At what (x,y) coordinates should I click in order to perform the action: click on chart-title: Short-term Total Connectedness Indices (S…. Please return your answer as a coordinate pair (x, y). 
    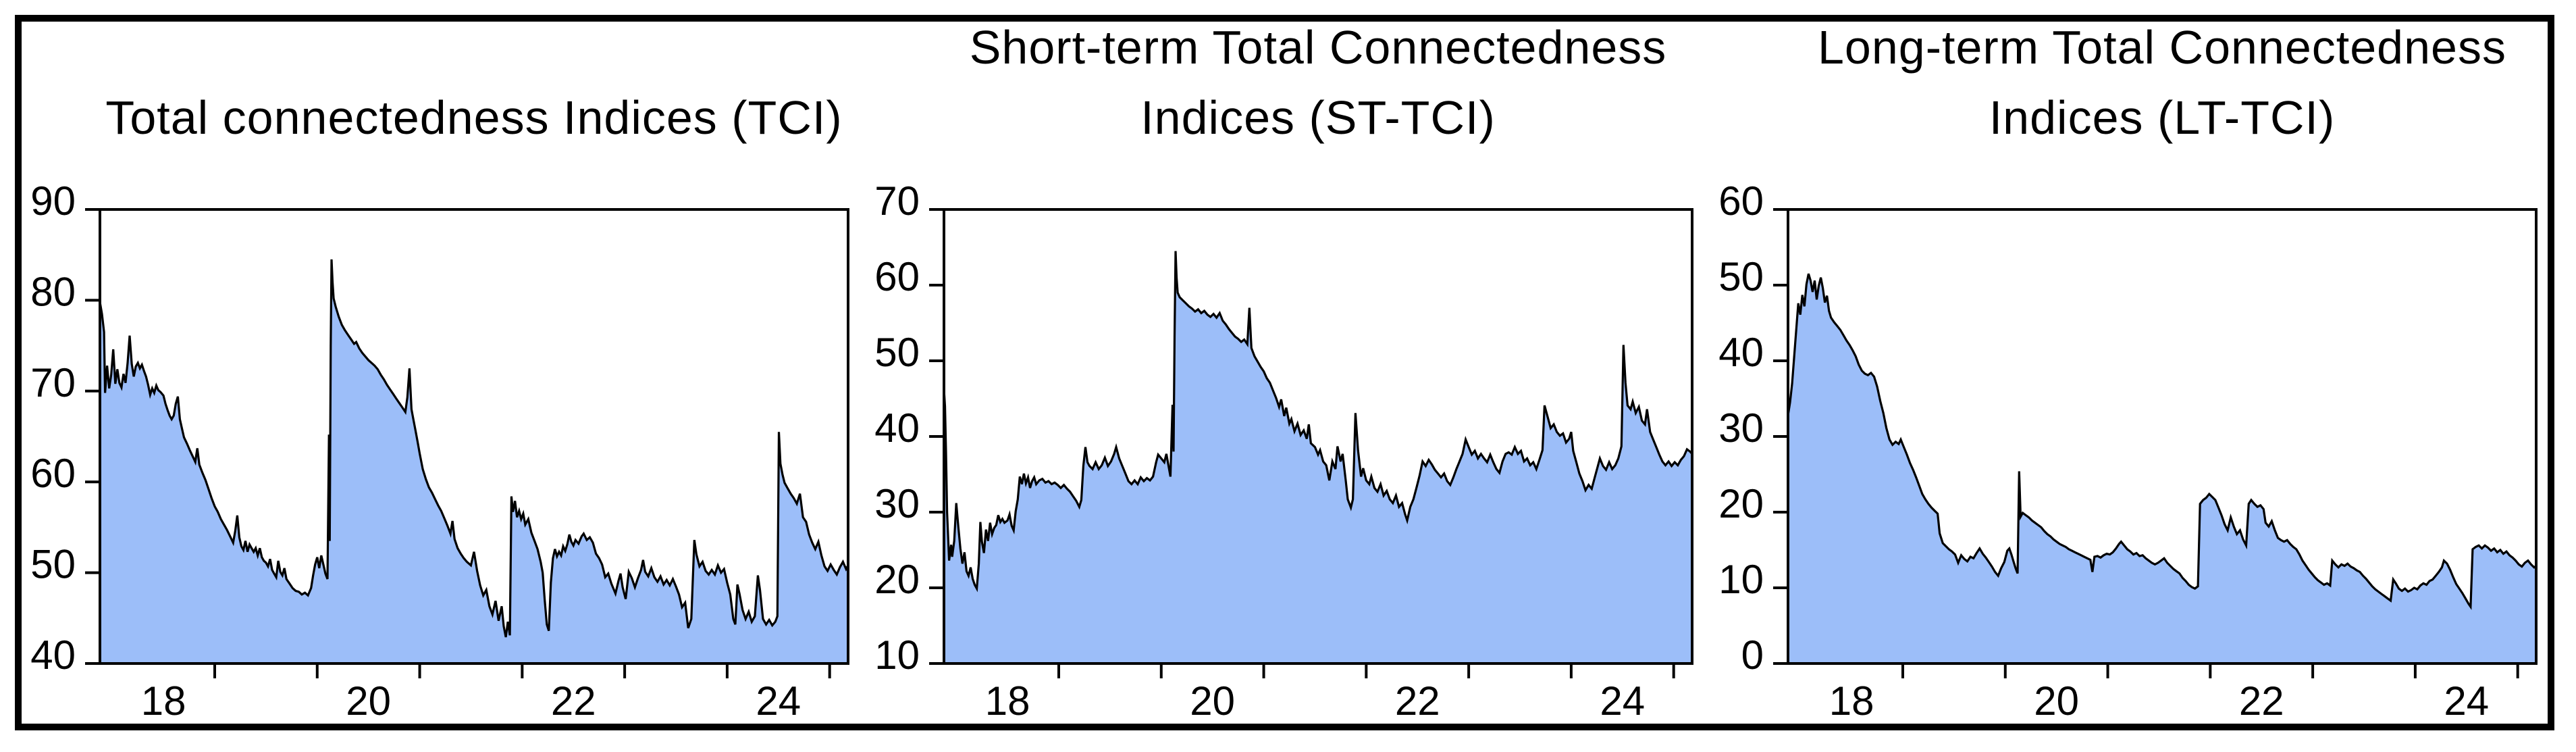
    Looking at the image, I should click on (1318, 87).